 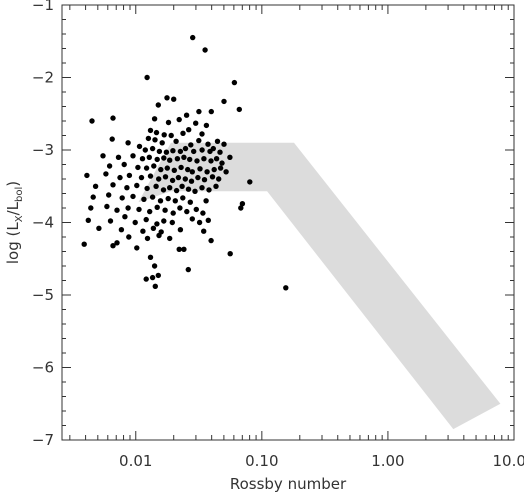 I want to click on x-tick-label: 1.00, so click(x=387, y=461).